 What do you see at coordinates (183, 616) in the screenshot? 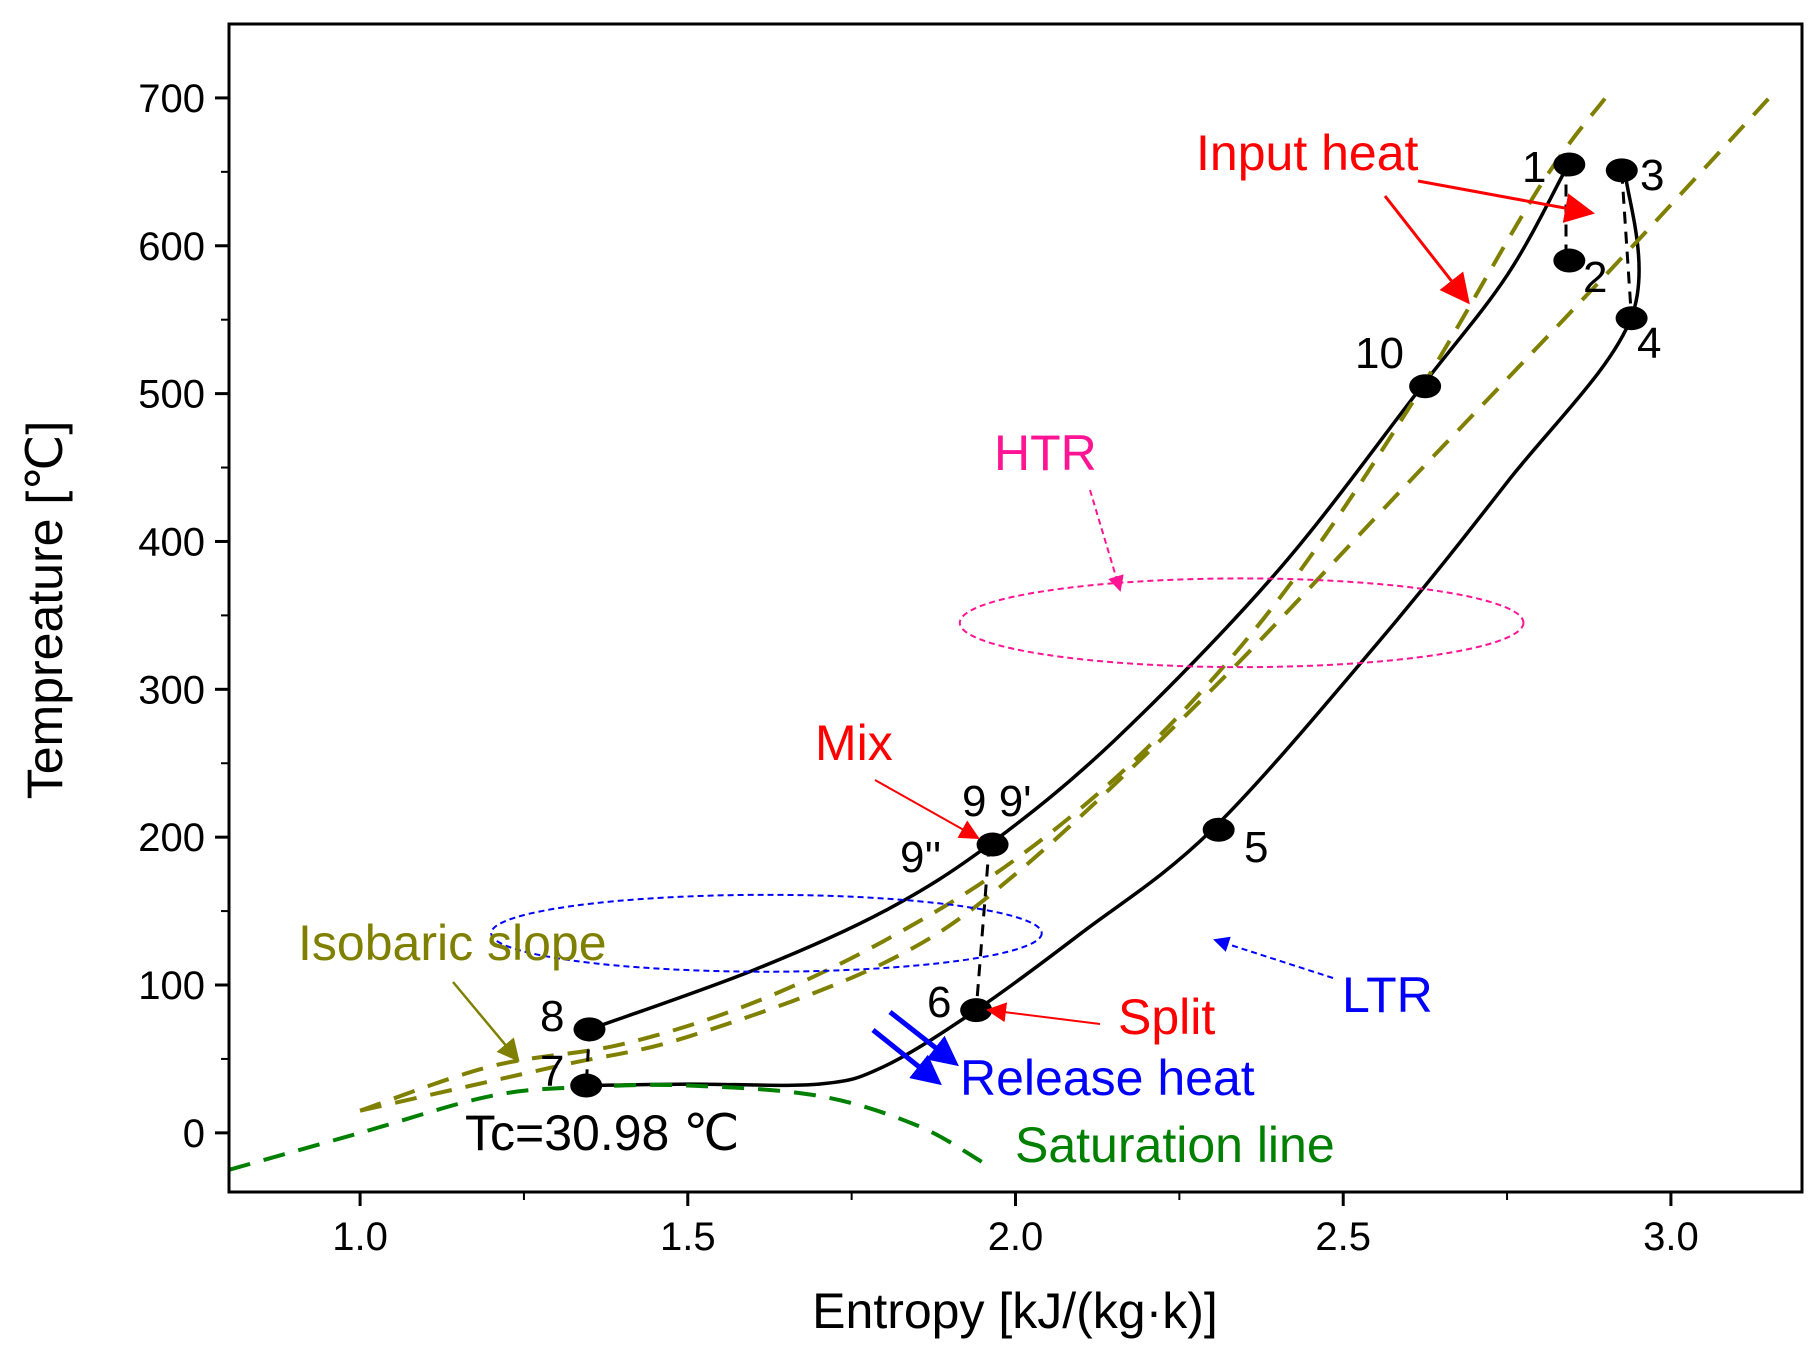
I see `y-axis: 0 100 200 300 400 500 600 700` at bounding box center [183, 616].